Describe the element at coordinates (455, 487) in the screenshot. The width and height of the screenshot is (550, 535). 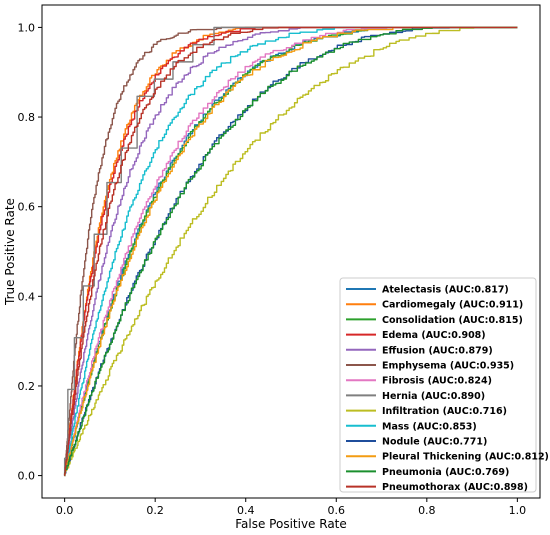
I see `legend-entry-label: Pneumothorax (AUC:0.898)` at that location.